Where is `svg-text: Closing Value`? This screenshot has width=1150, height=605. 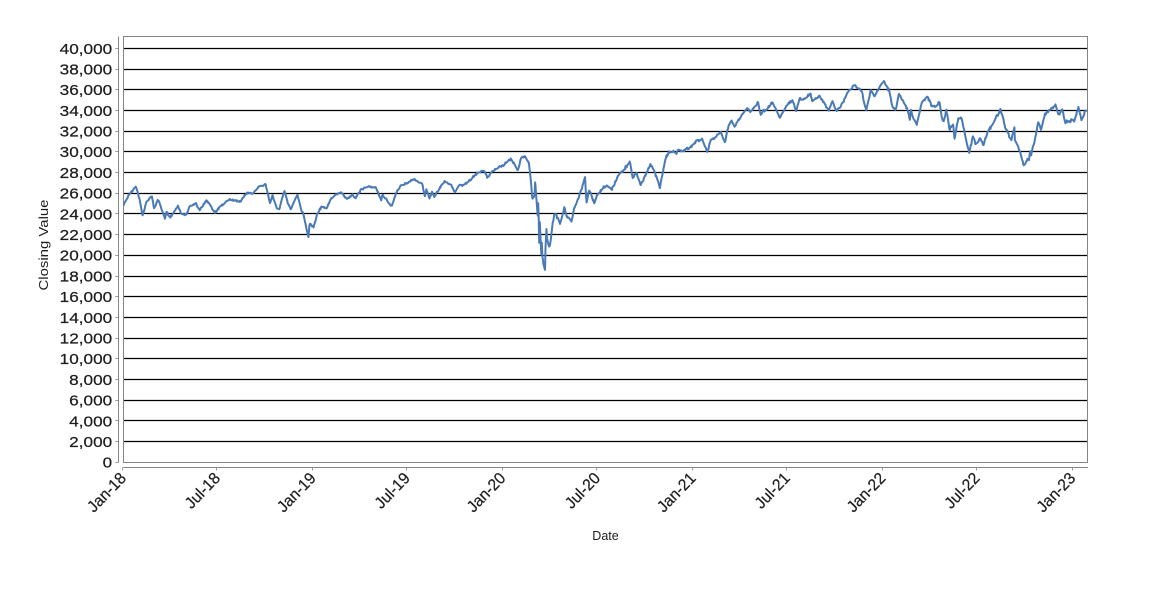
svg-text: Closing Value is located at coordinates (43, 245).